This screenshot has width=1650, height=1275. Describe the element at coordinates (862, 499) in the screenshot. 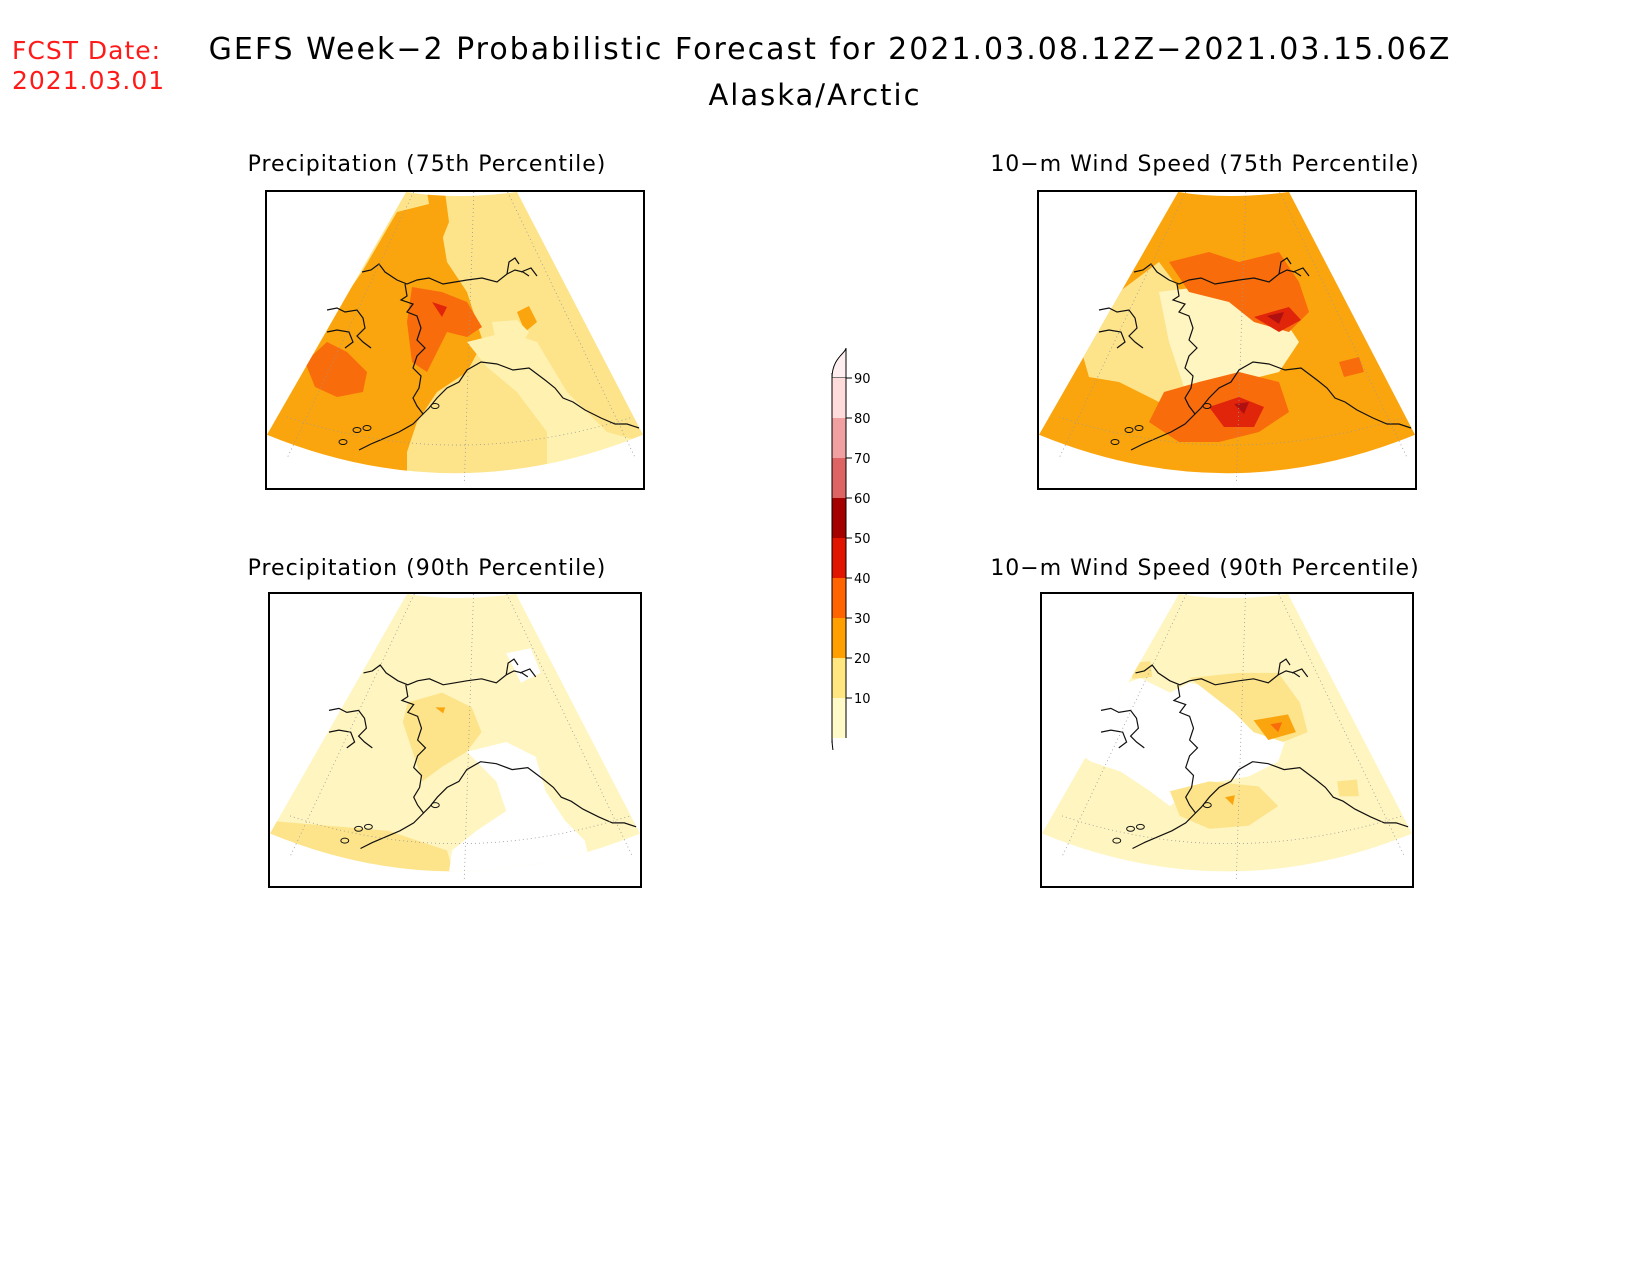

I see `colorbar-tick-label-60: 60` at that location.